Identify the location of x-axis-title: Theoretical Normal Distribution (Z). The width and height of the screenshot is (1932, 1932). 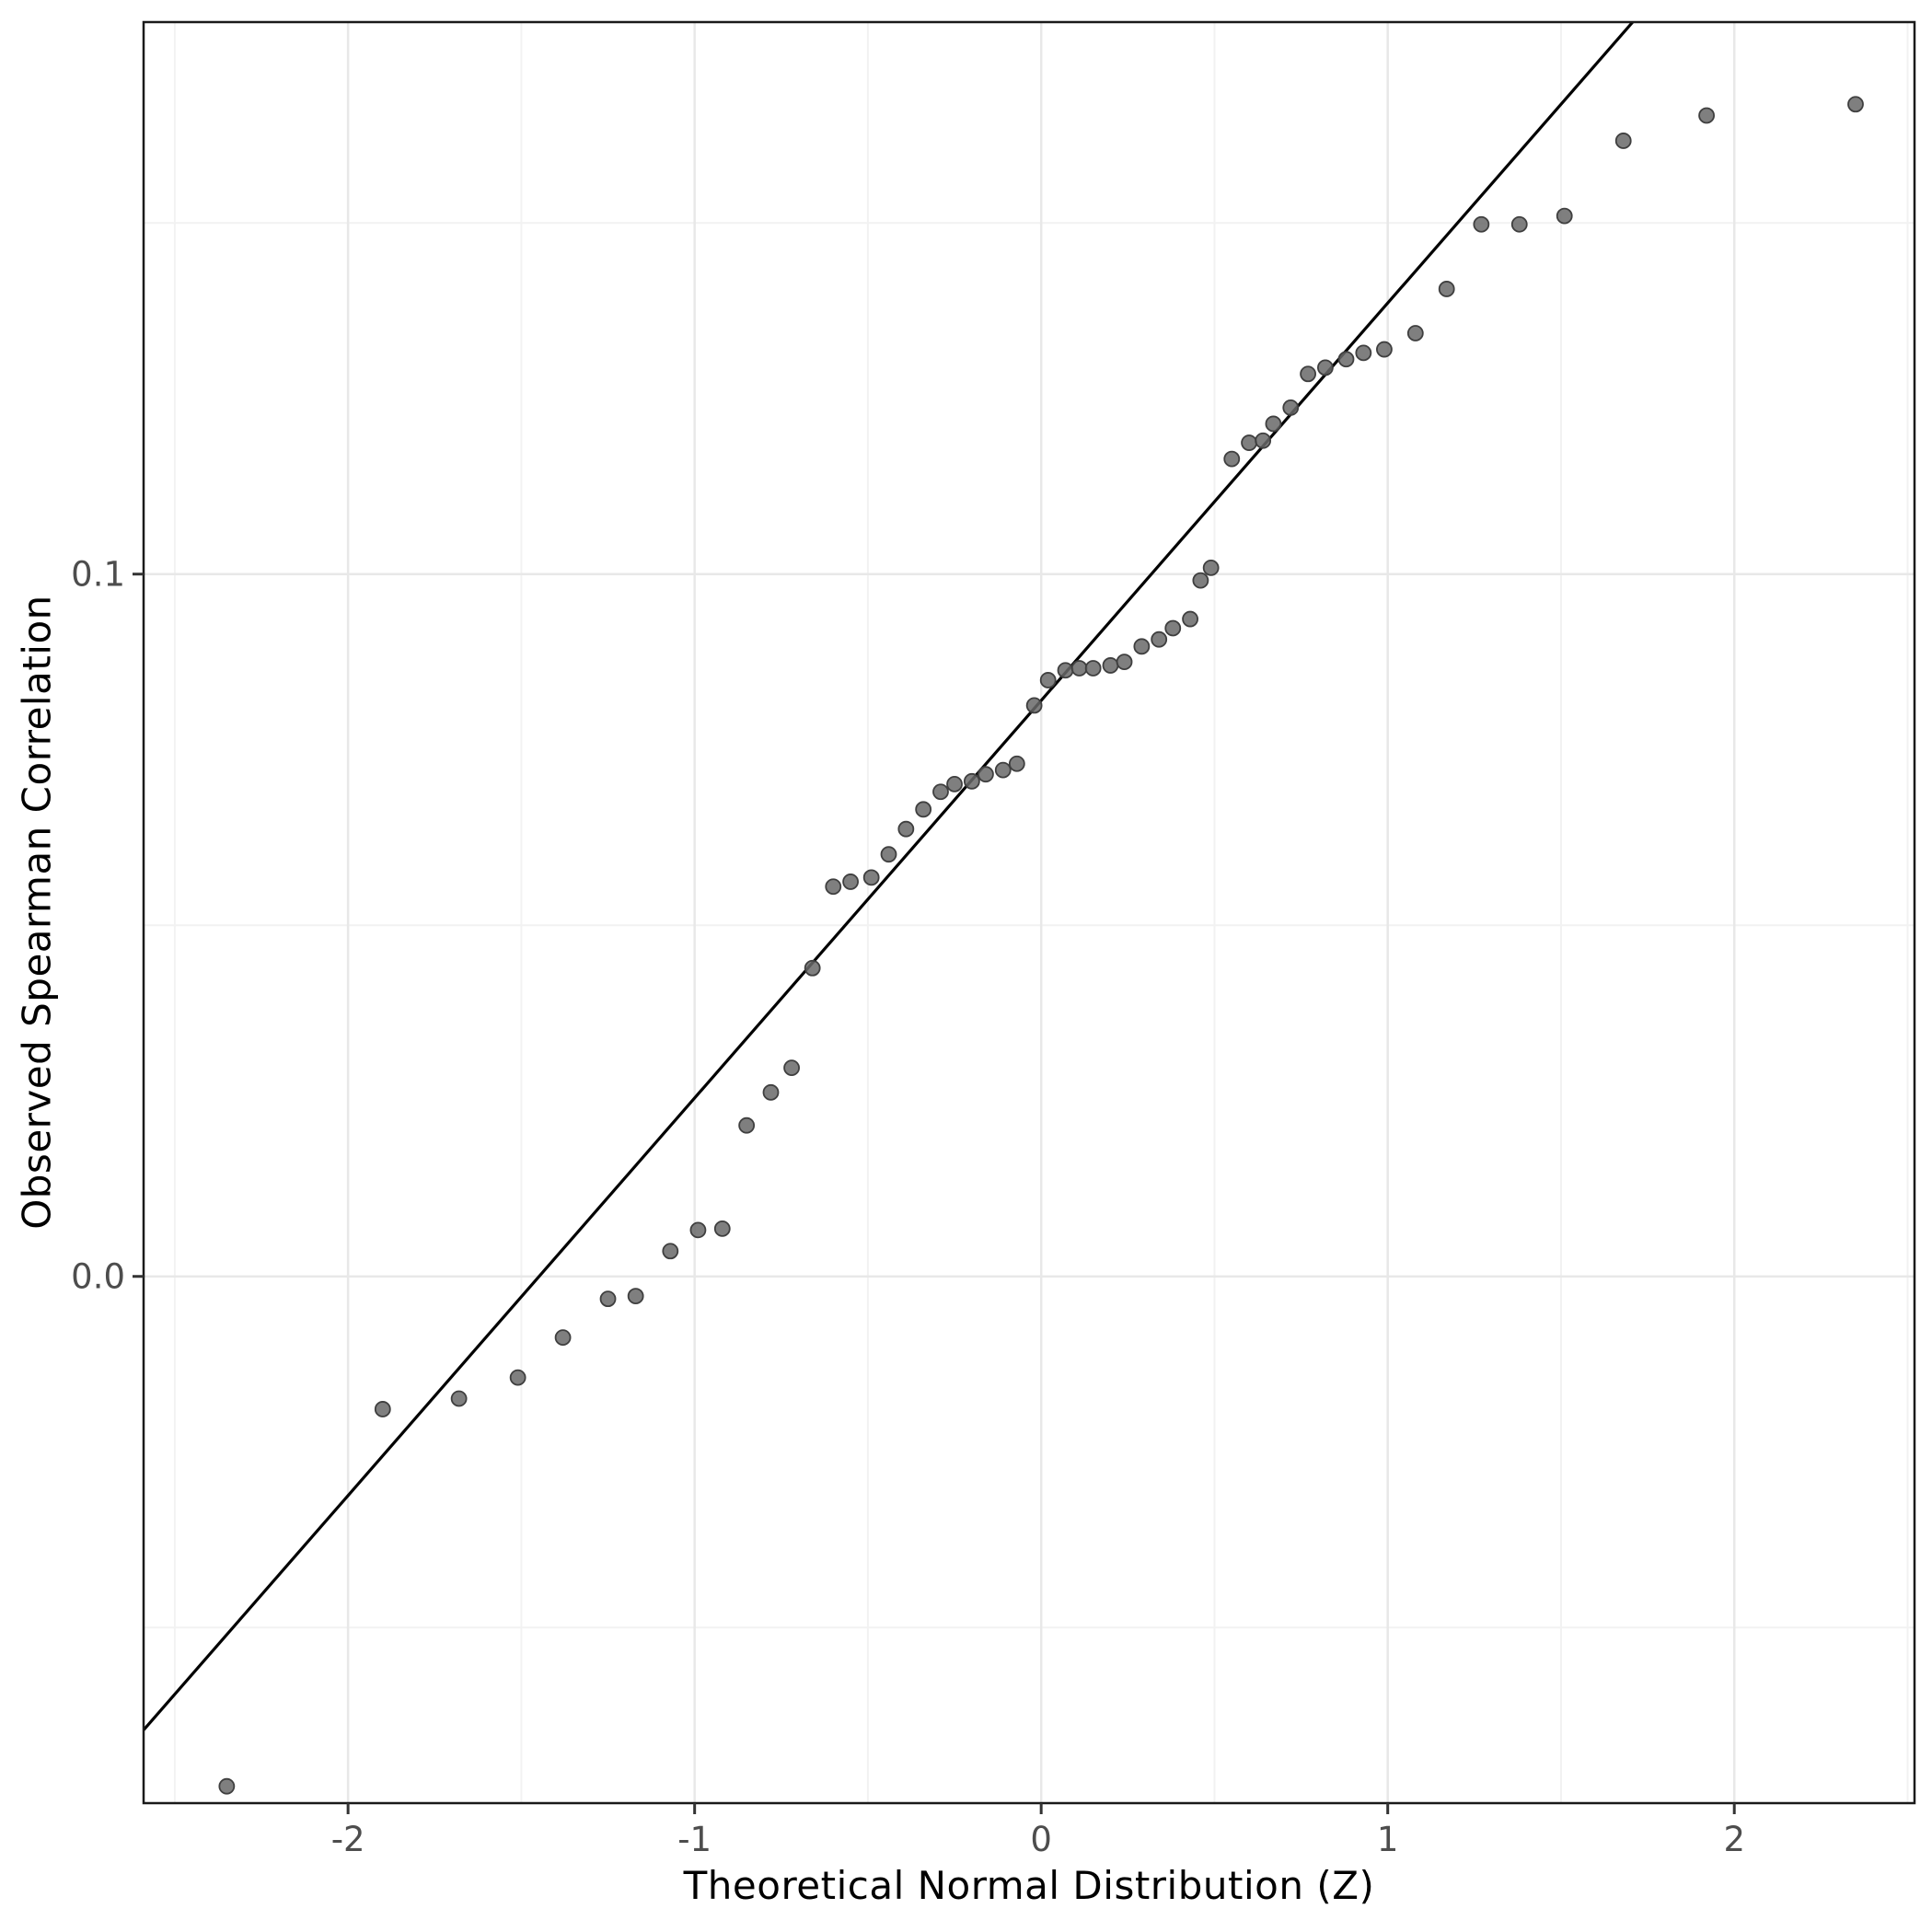
(1029, 1885).